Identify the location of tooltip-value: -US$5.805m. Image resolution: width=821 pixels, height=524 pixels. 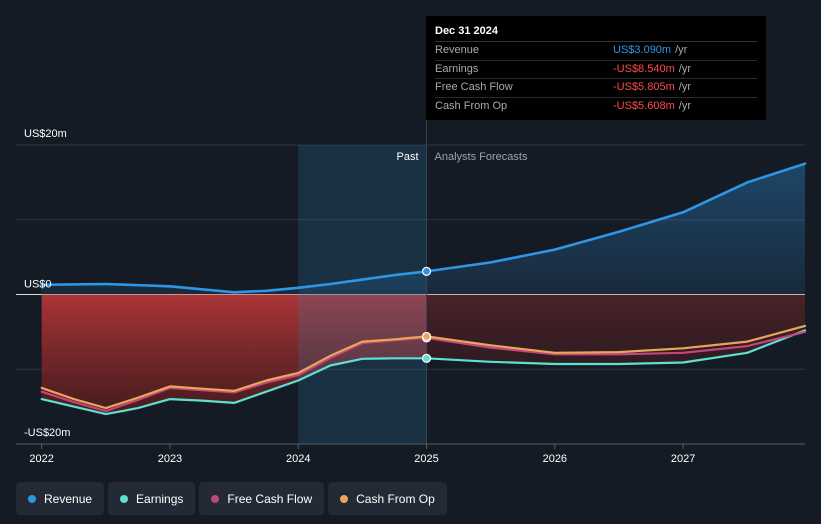
(644, 87).